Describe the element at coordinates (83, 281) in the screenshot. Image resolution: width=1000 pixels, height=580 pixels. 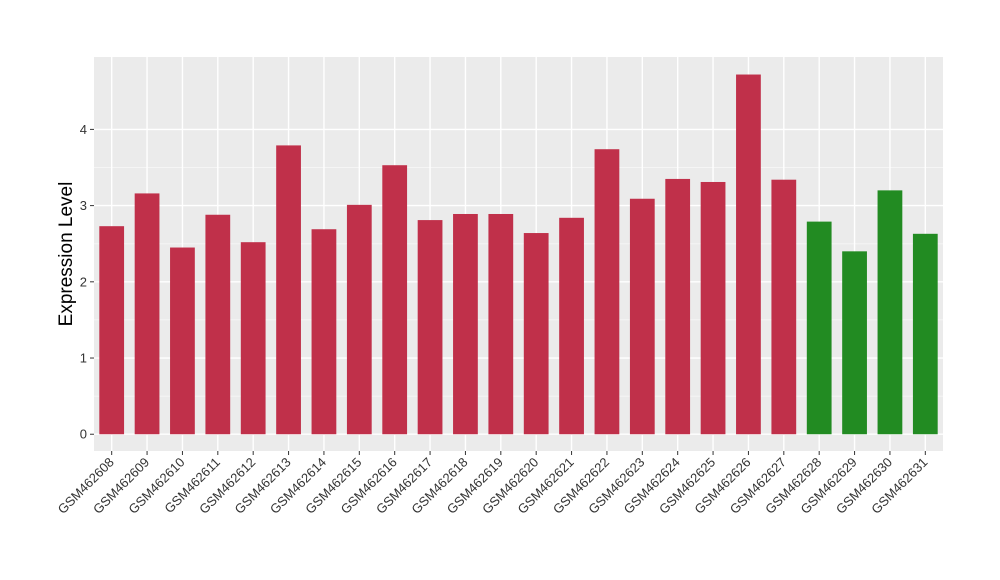
I see `y-tick-label: 2` at that location.